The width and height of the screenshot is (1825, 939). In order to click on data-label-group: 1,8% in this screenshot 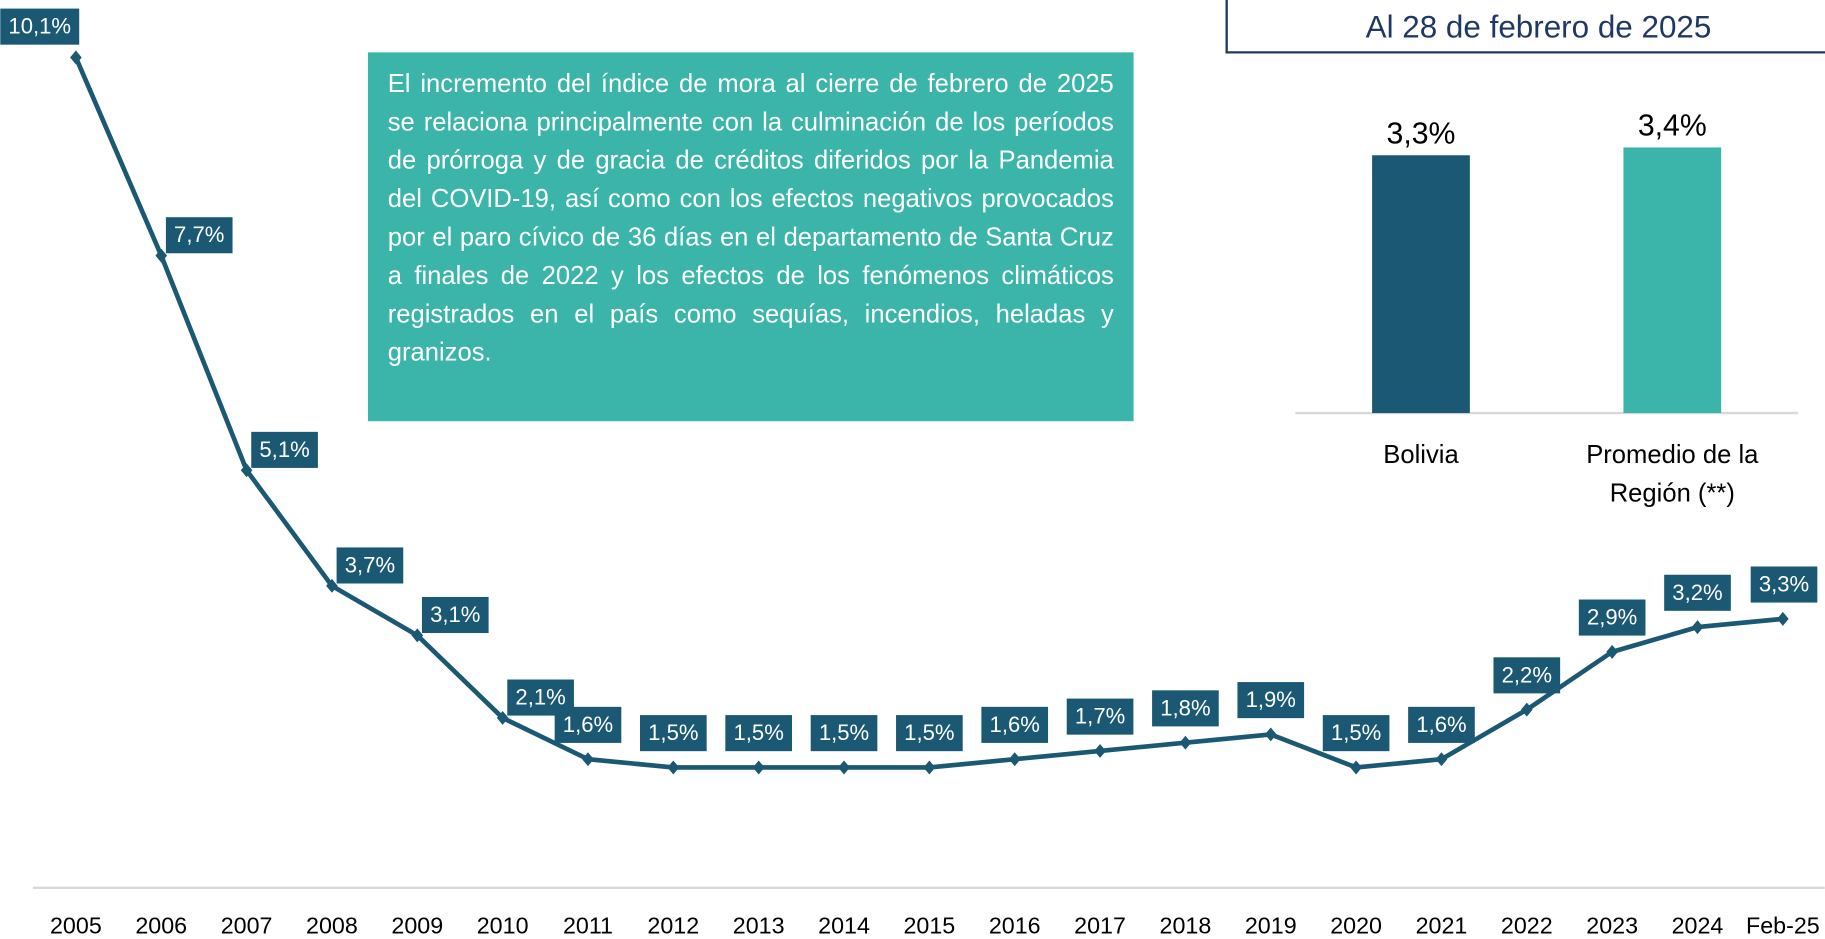, I will do `click(1185, 708)`.